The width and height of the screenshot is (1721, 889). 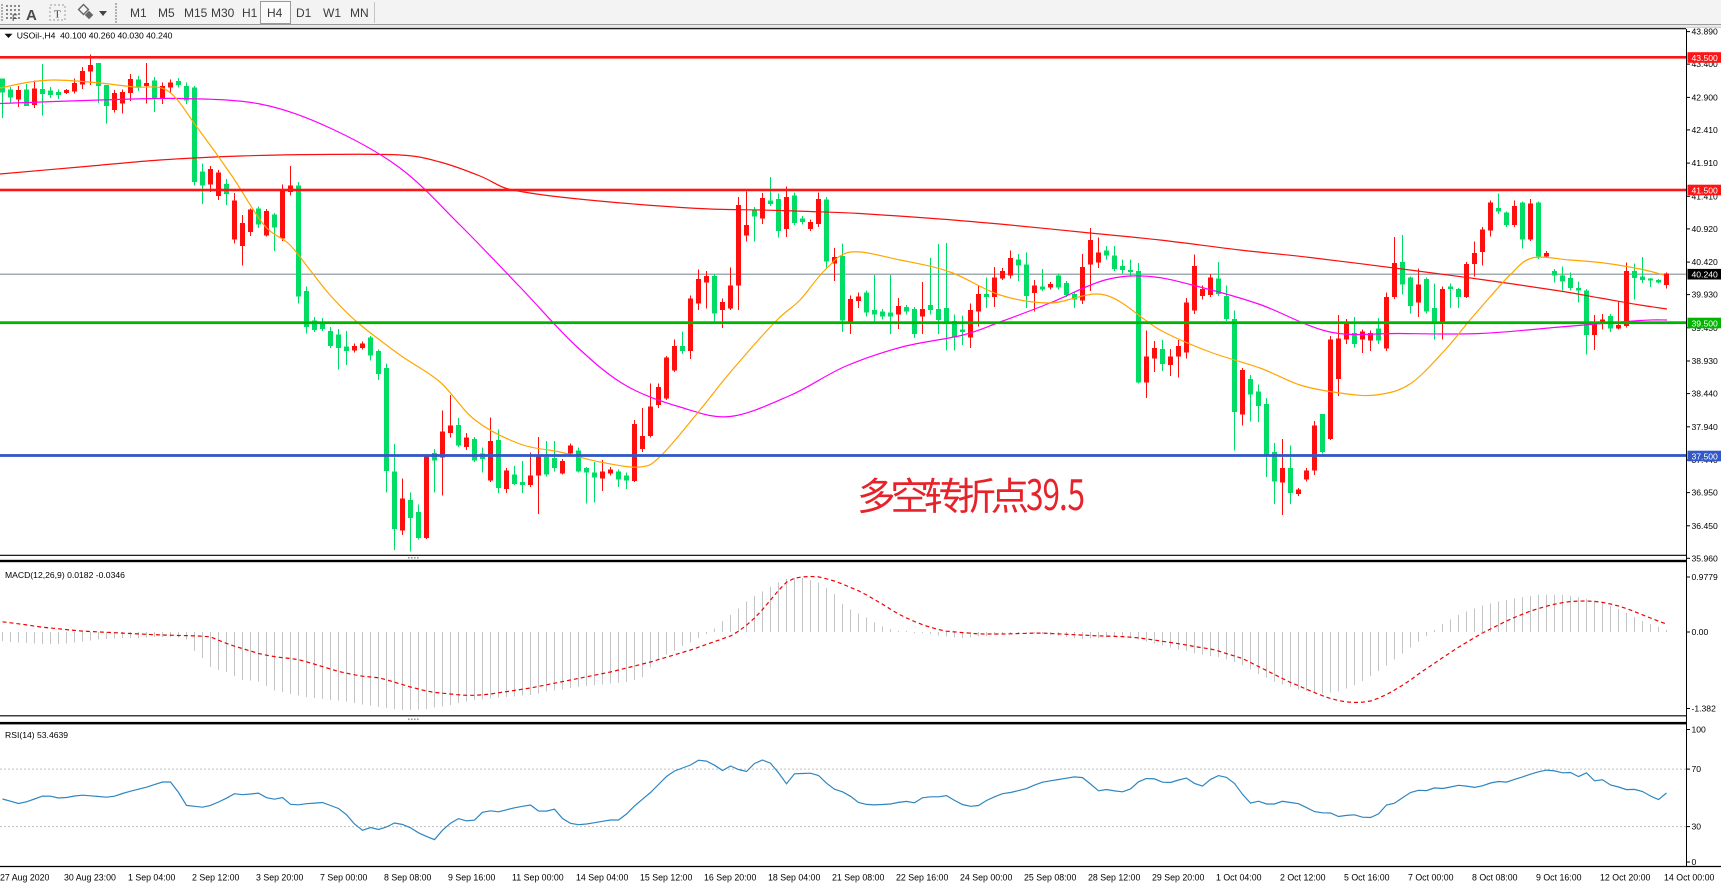 I want to click on svg-text: 41.410, so click(x=1705, y=196).